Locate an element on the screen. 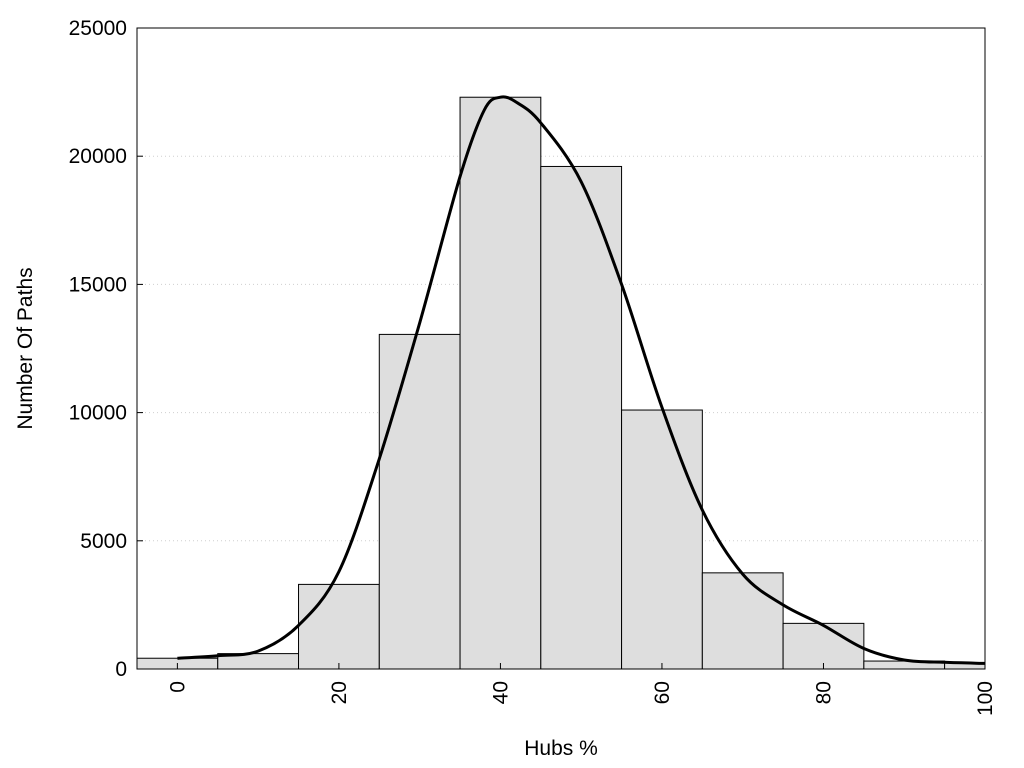  x-tick-label-1: 20 is located at coordinates (339, 692).